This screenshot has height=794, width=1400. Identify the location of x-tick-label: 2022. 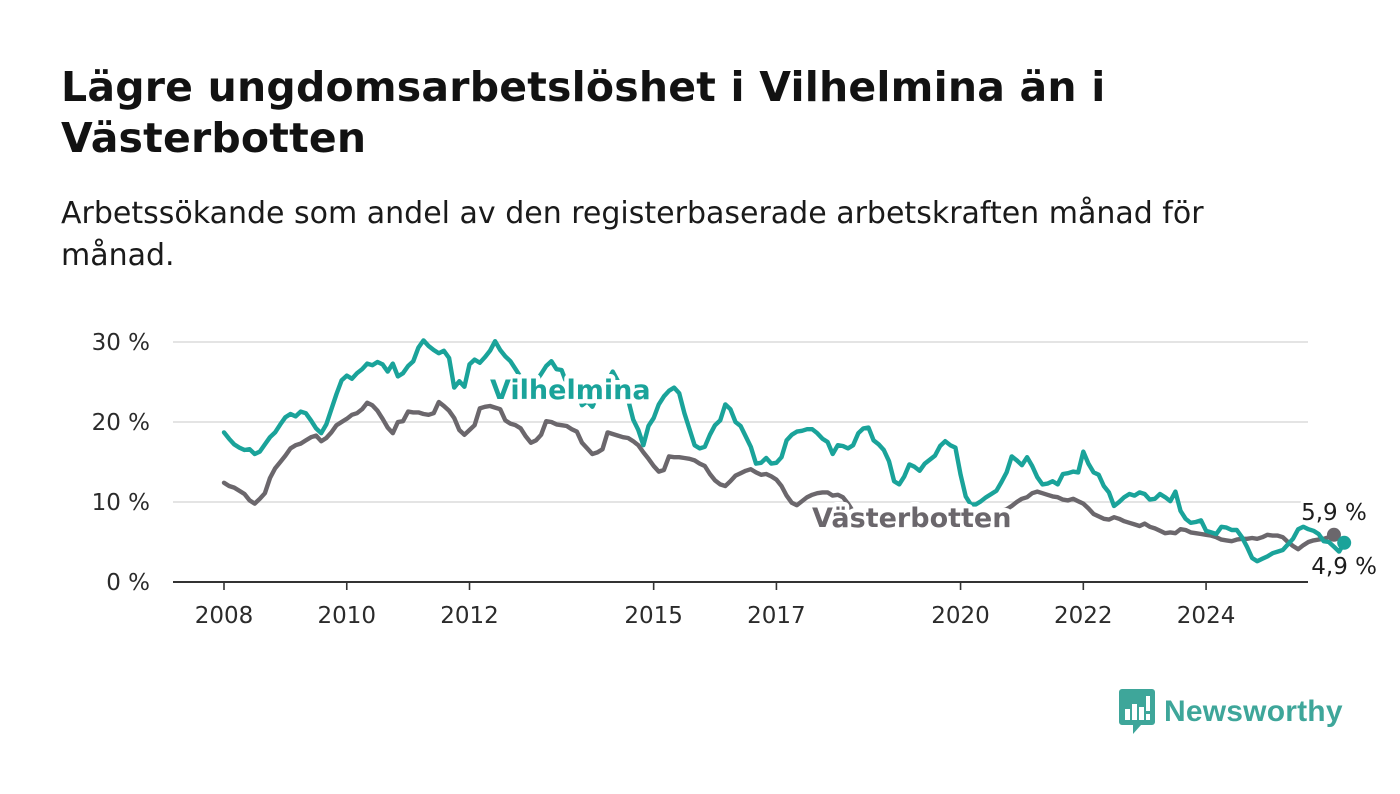
(1083, 616).